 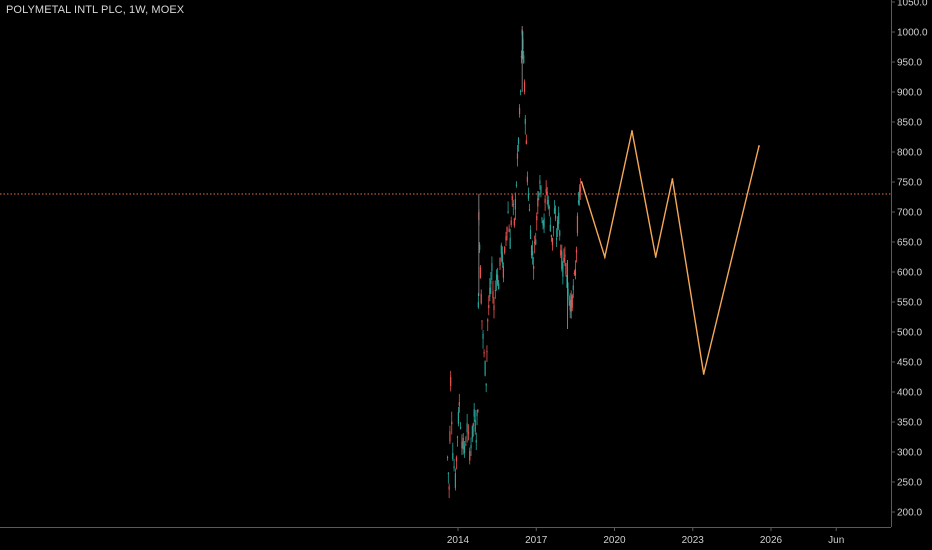 I want to click on y-tick-label: 1050.0, so click(x=912, y=4).